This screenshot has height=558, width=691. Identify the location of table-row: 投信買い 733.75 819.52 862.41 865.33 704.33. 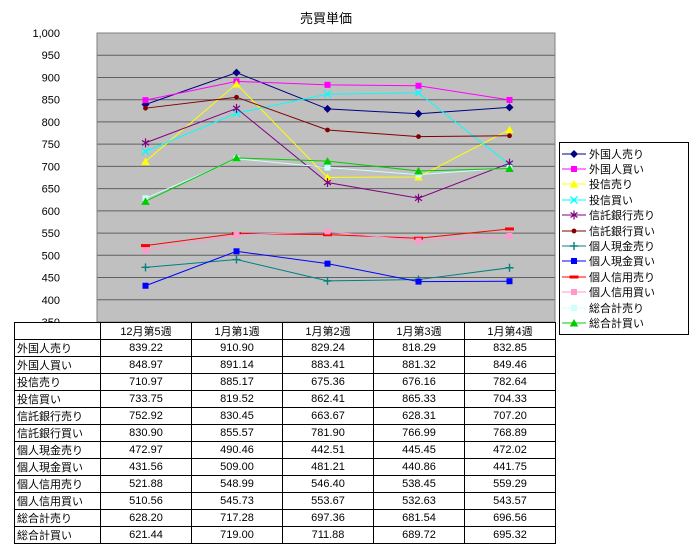
(285, 399).